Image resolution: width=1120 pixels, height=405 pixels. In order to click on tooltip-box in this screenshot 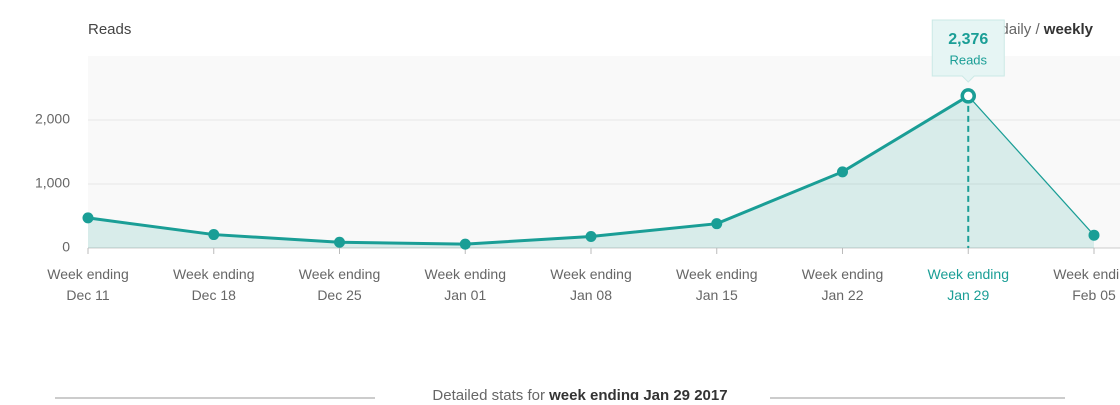, I will do `click(968, 51)`.